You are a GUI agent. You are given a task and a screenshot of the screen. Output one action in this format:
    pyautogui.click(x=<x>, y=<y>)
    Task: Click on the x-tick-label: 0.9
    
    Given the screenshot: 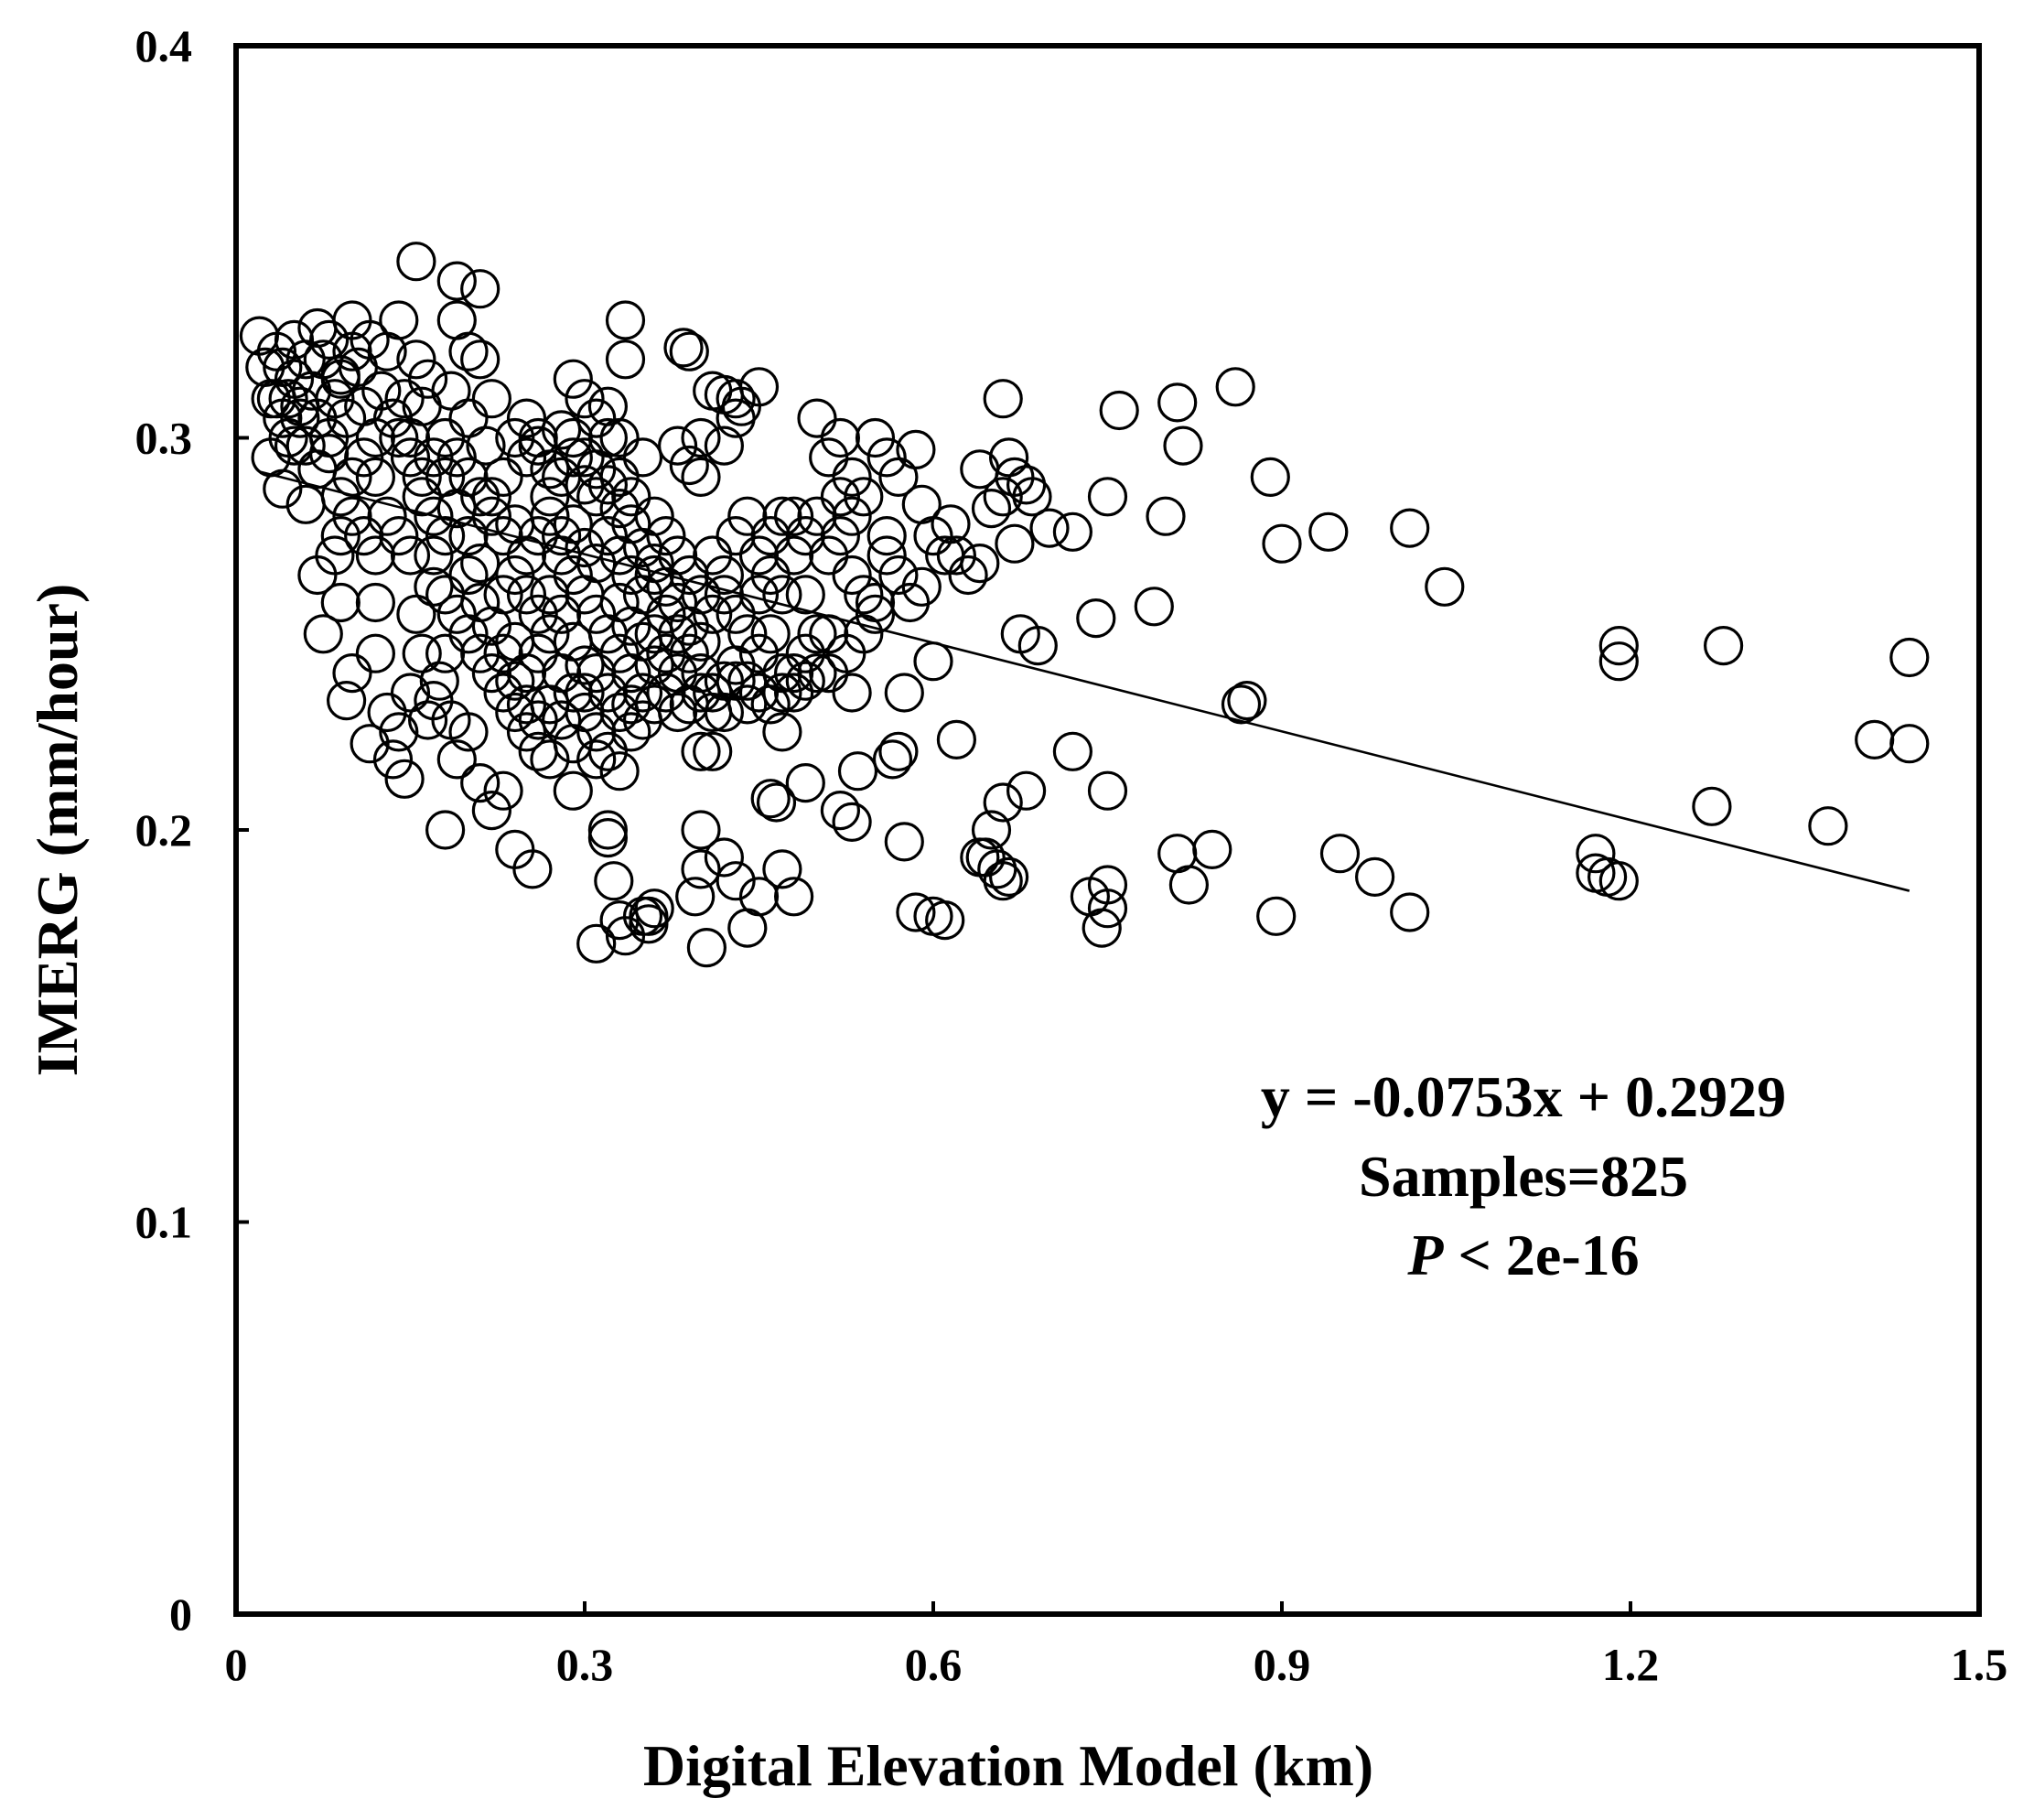 What is the action you would take?
    pyautogui.click(x=1282, y=1664)
    